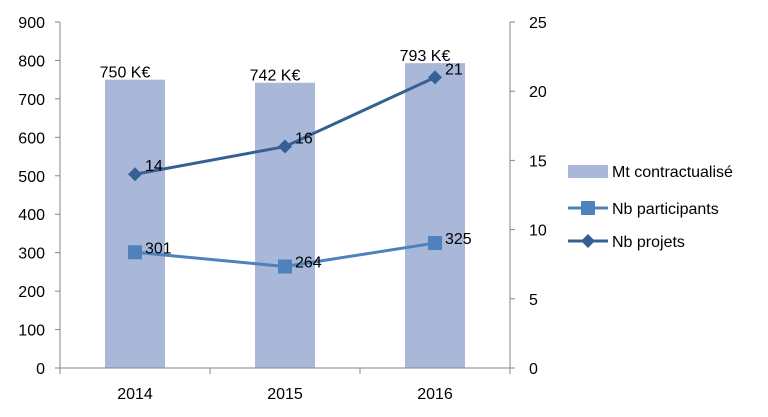 Image resolution: width=768 pixels, height=417 pixels. Describe the element at coordinates (125, 73) in the screenshot. I see `bar-data-label: 750 K€` at that location.